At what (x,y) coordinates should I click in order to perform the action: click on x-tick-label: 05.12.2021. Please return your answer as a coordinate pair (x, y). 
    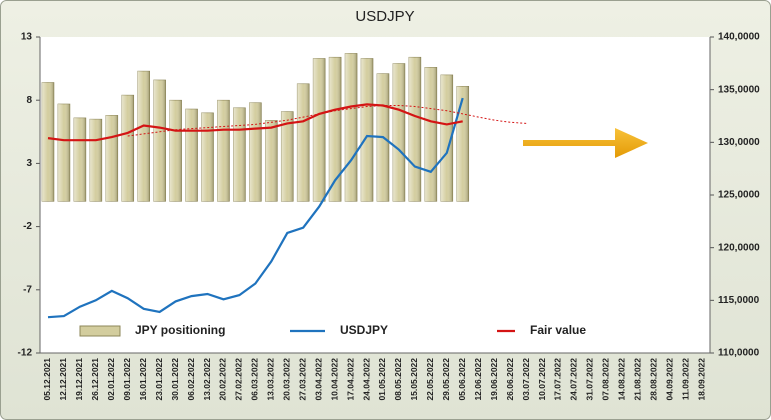
    Looking at the image, I should click on (47, 379).